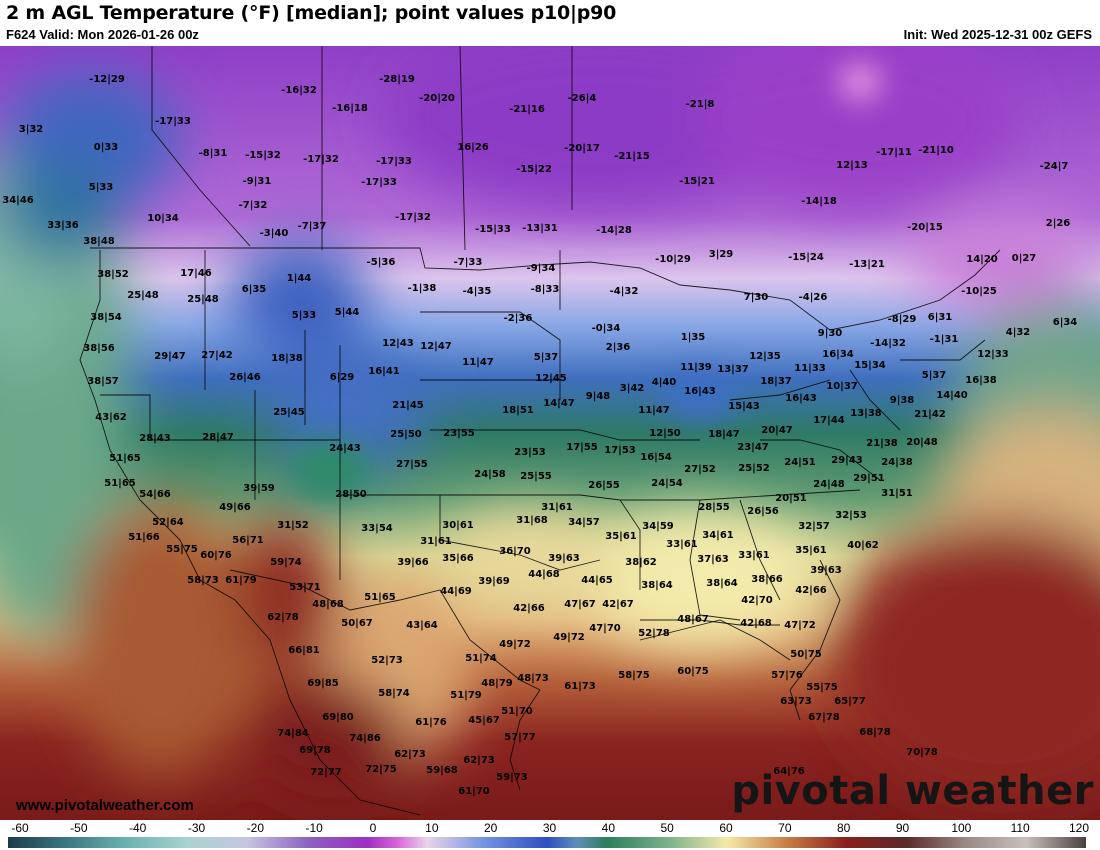 This screenshot has width=1100, height=850. I want to click on point-value-label: 38|52, so click(113, 274).